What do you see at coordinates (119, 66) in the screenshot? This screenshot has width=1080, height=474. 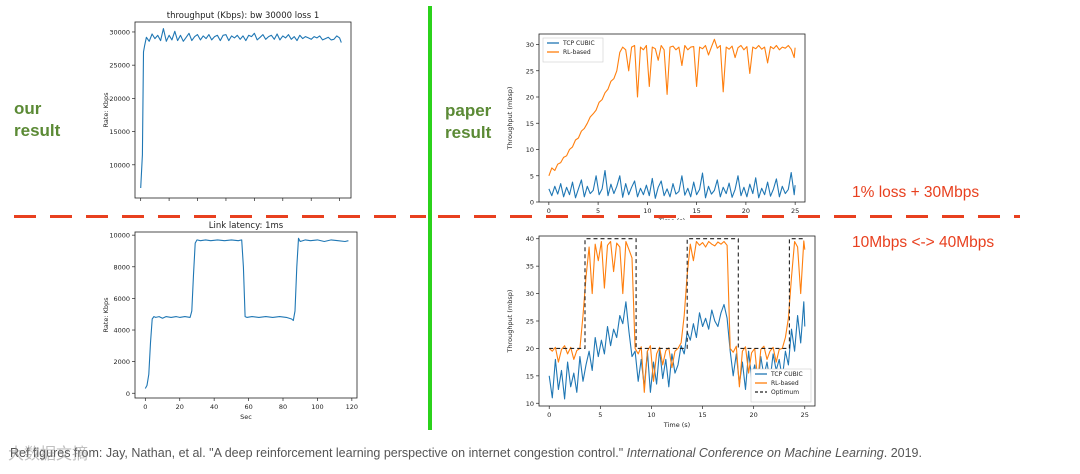 I see `y-tick-label: 25000` at bounding box center [119, 66].